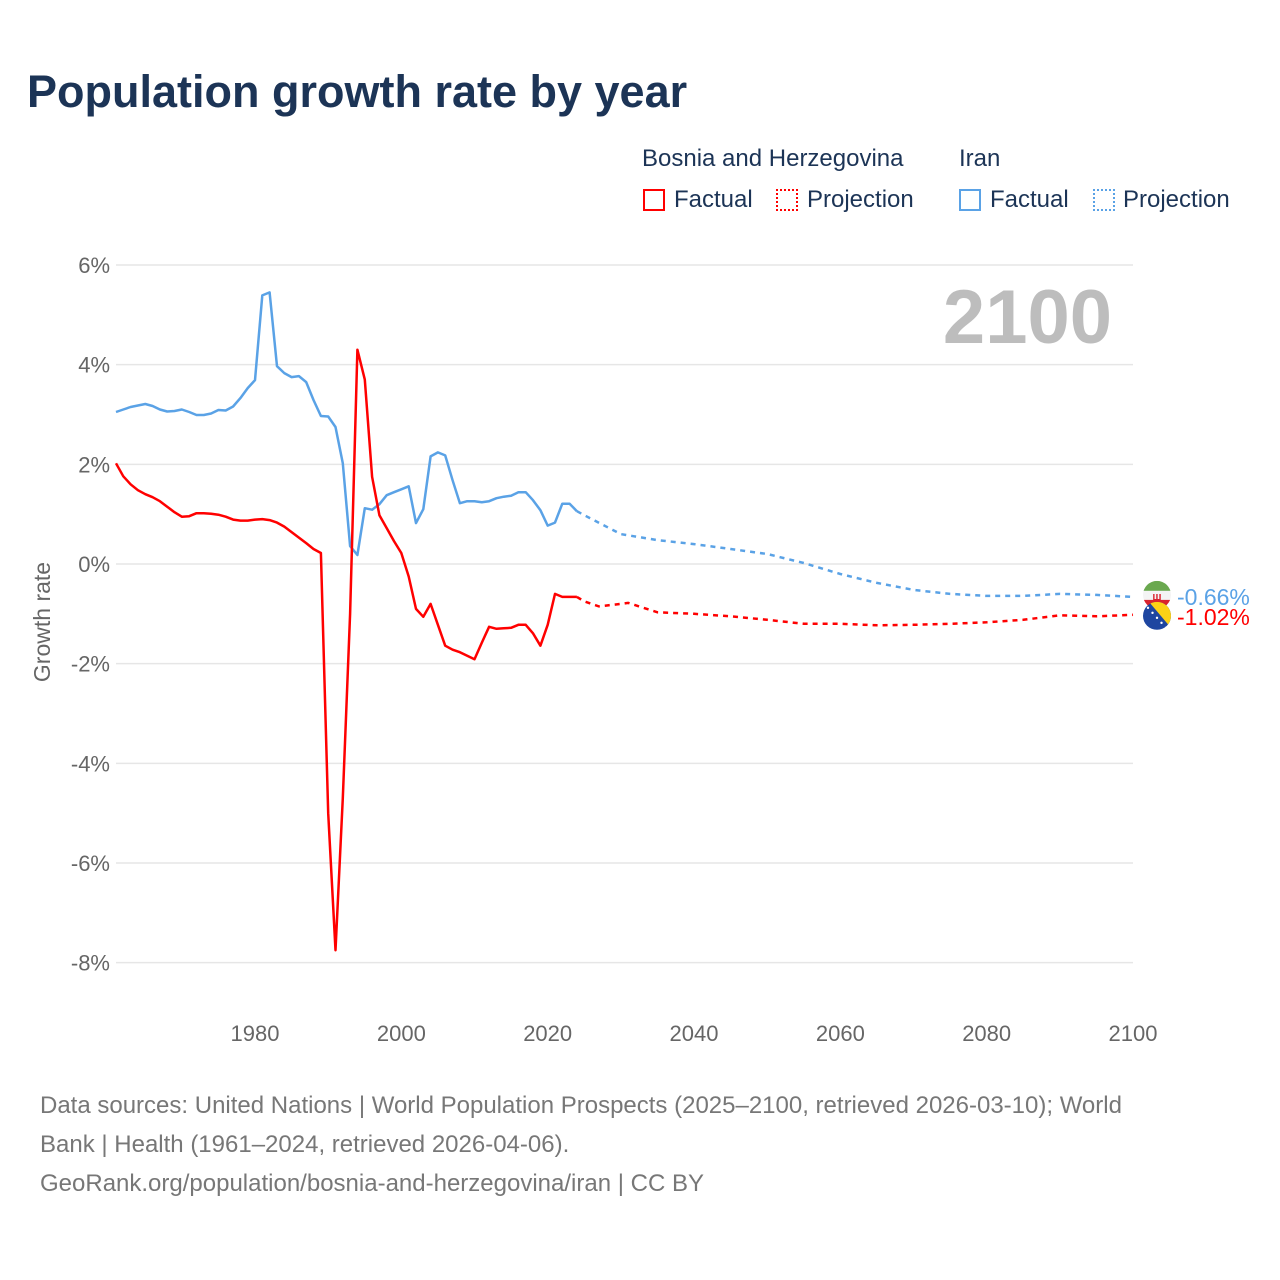 This screenshot has height=1280, width=1280. Describe the element at coordinates (94, 365) in the screenshot. I see `y-tick-label: 4%` at that location.